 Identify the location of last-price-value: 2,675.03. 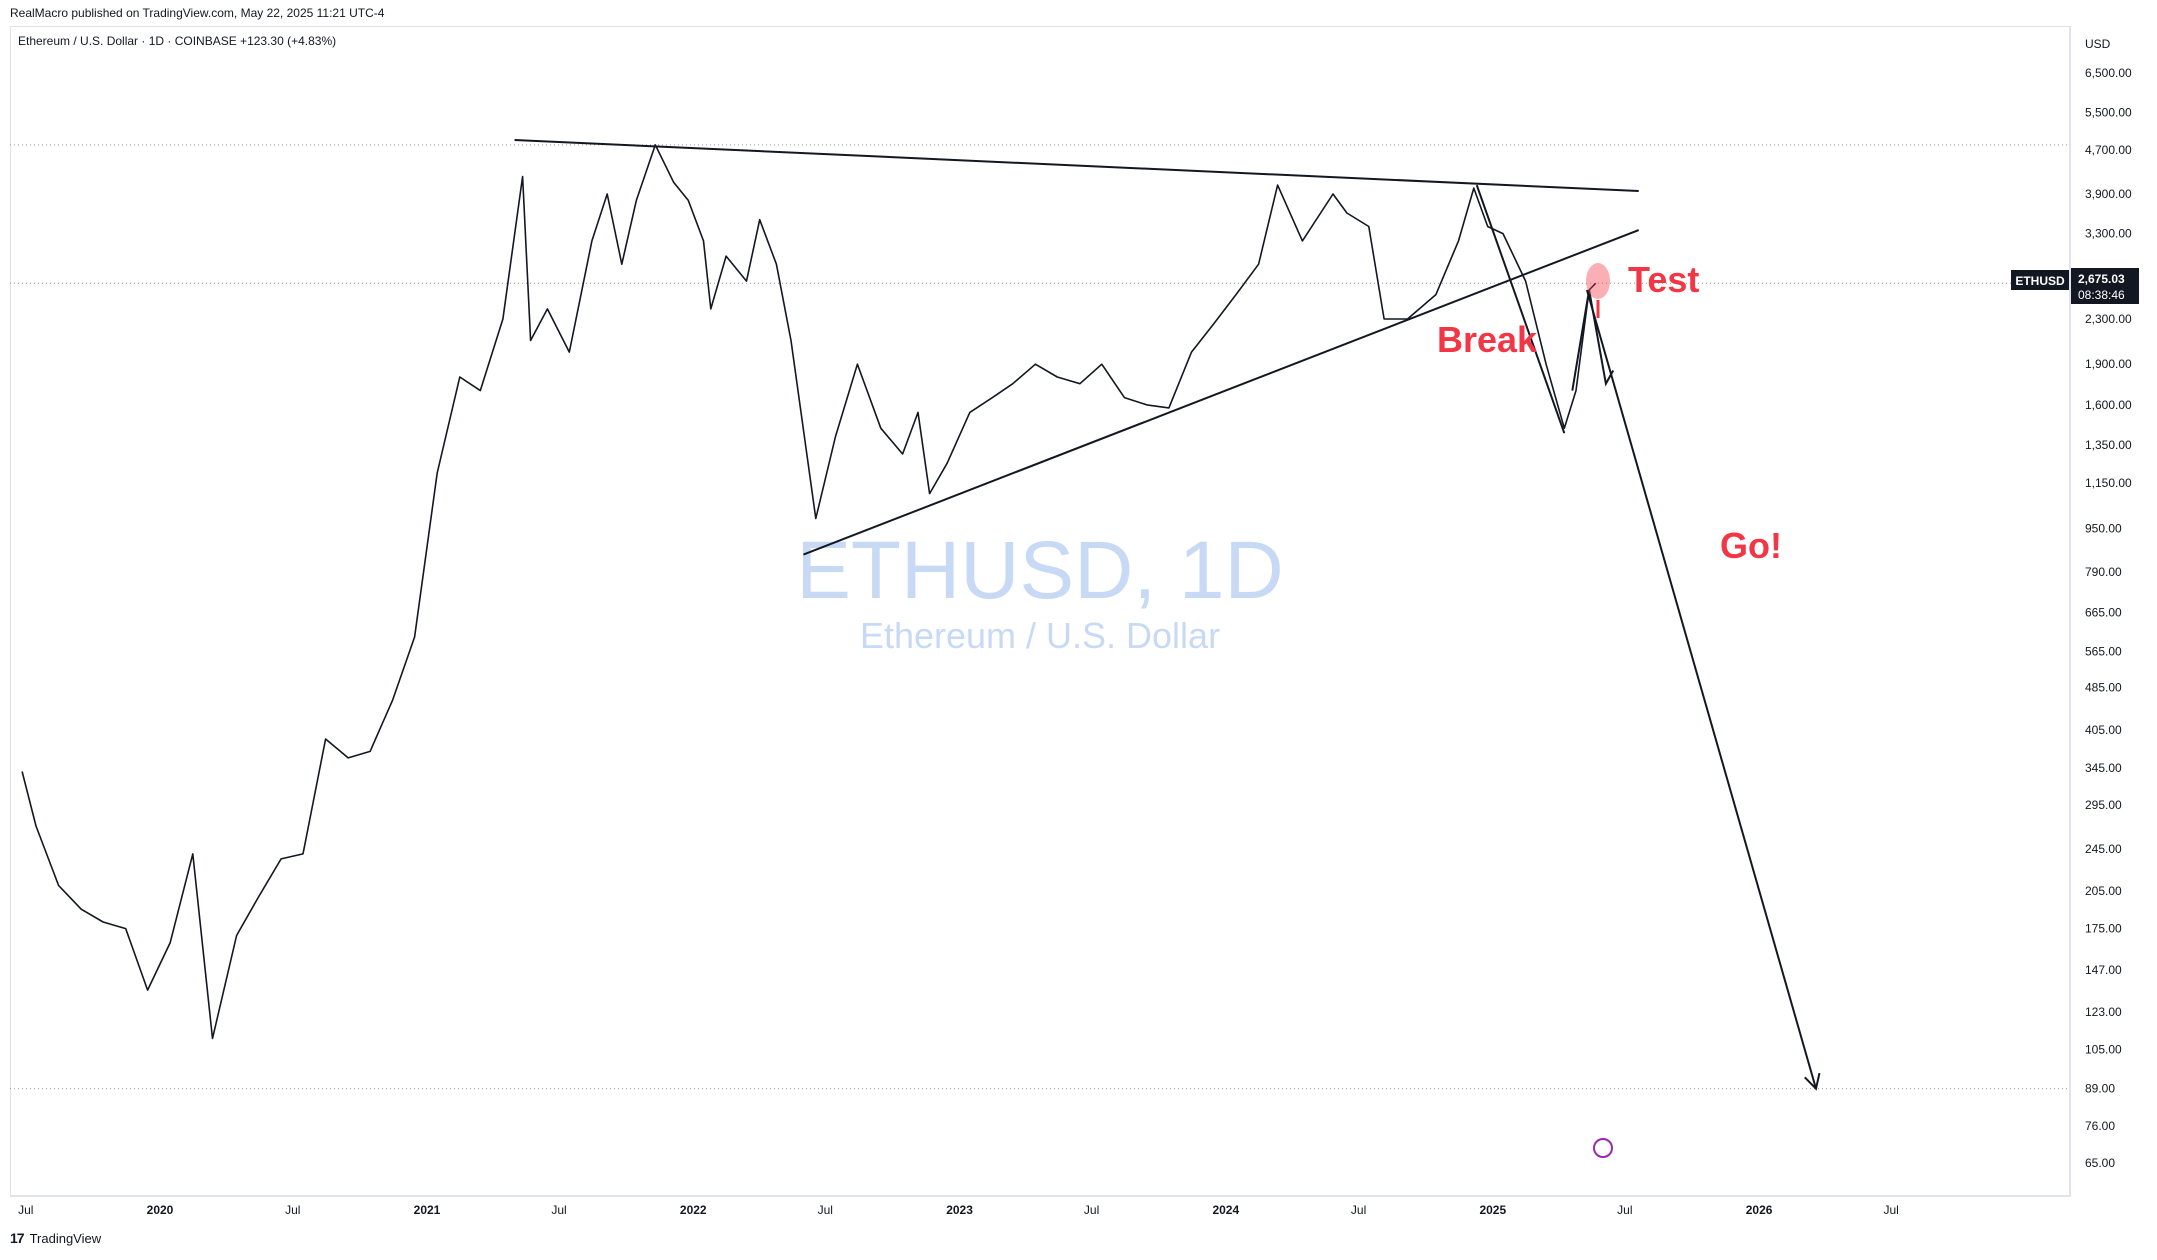
(2101, 279).